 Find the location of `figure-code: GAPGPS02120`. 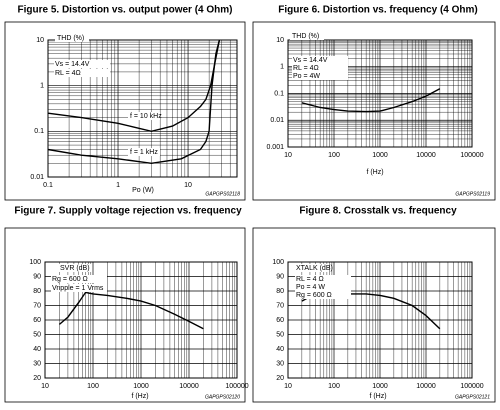

figure-code: GAPGPS02120 is located at coordinates (222, 397).